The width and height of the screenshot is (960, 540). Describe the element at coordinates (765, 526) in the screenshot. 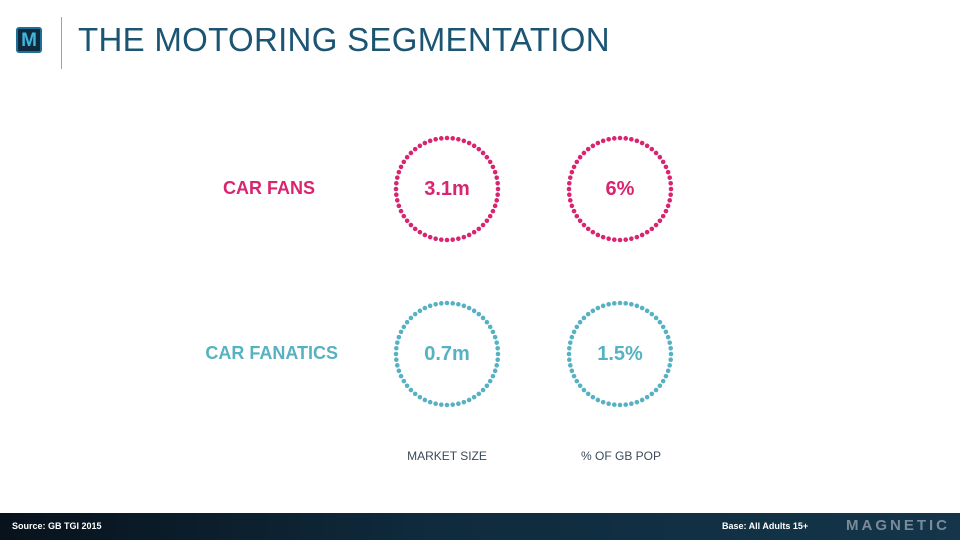

I see `footer-base: Base: All Adults 15+` at that location.